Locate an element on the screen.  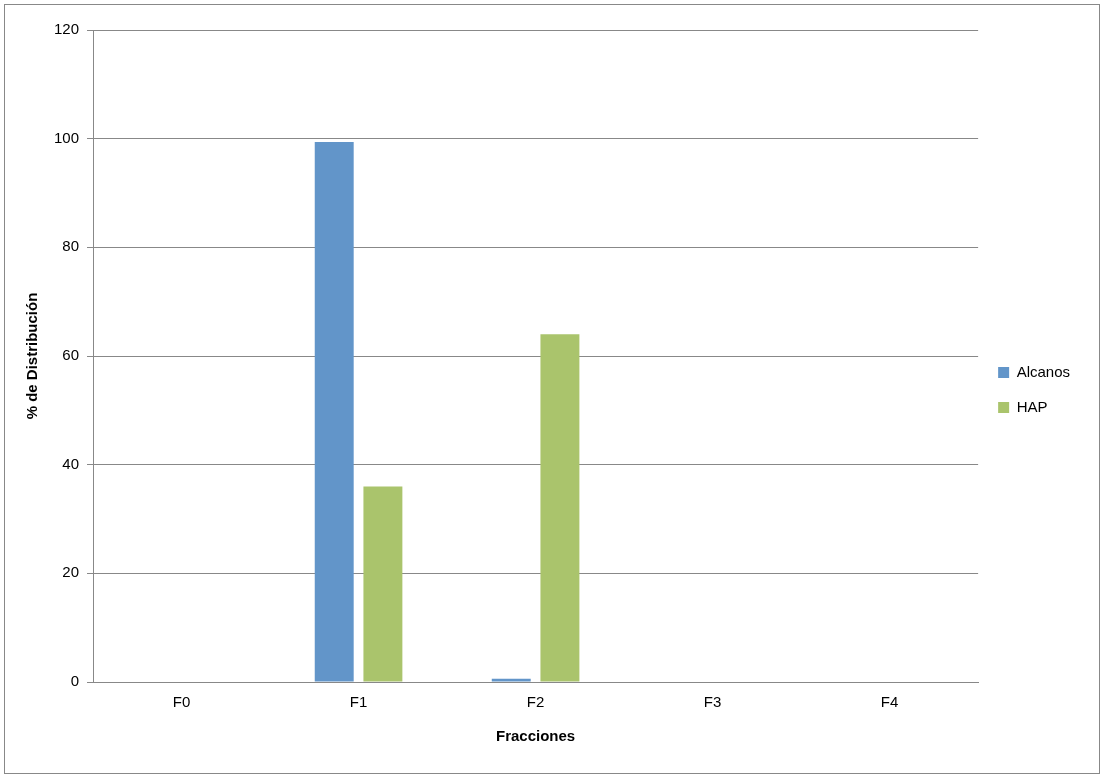
y-tick-label: 100 is located at coordinates (67, 137).